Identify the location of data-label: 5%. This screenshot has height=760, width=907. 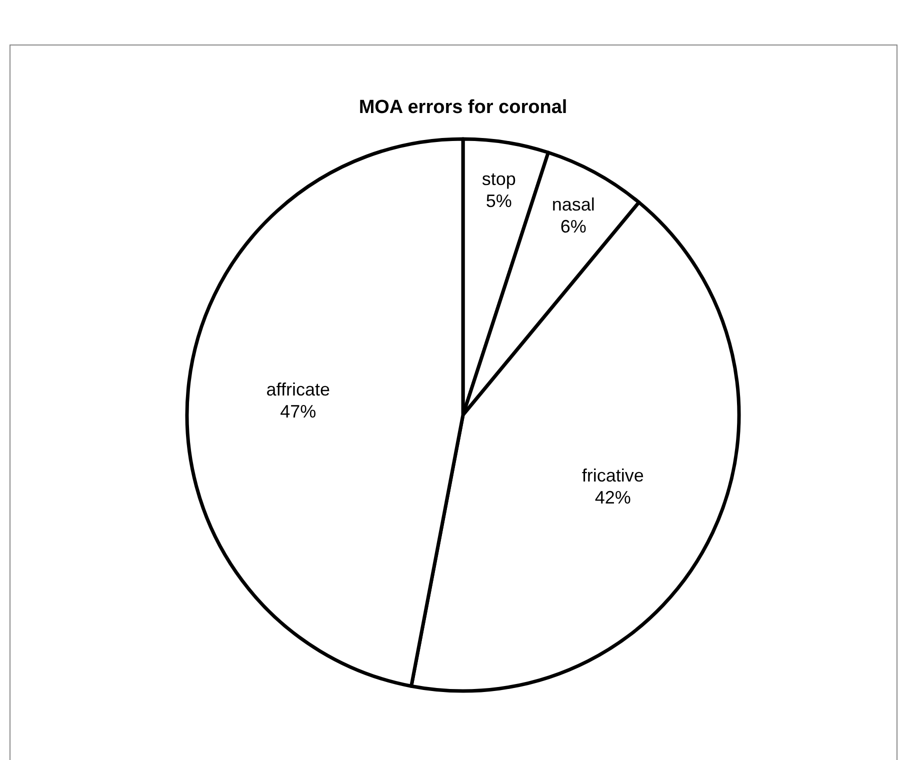
(499, 200).